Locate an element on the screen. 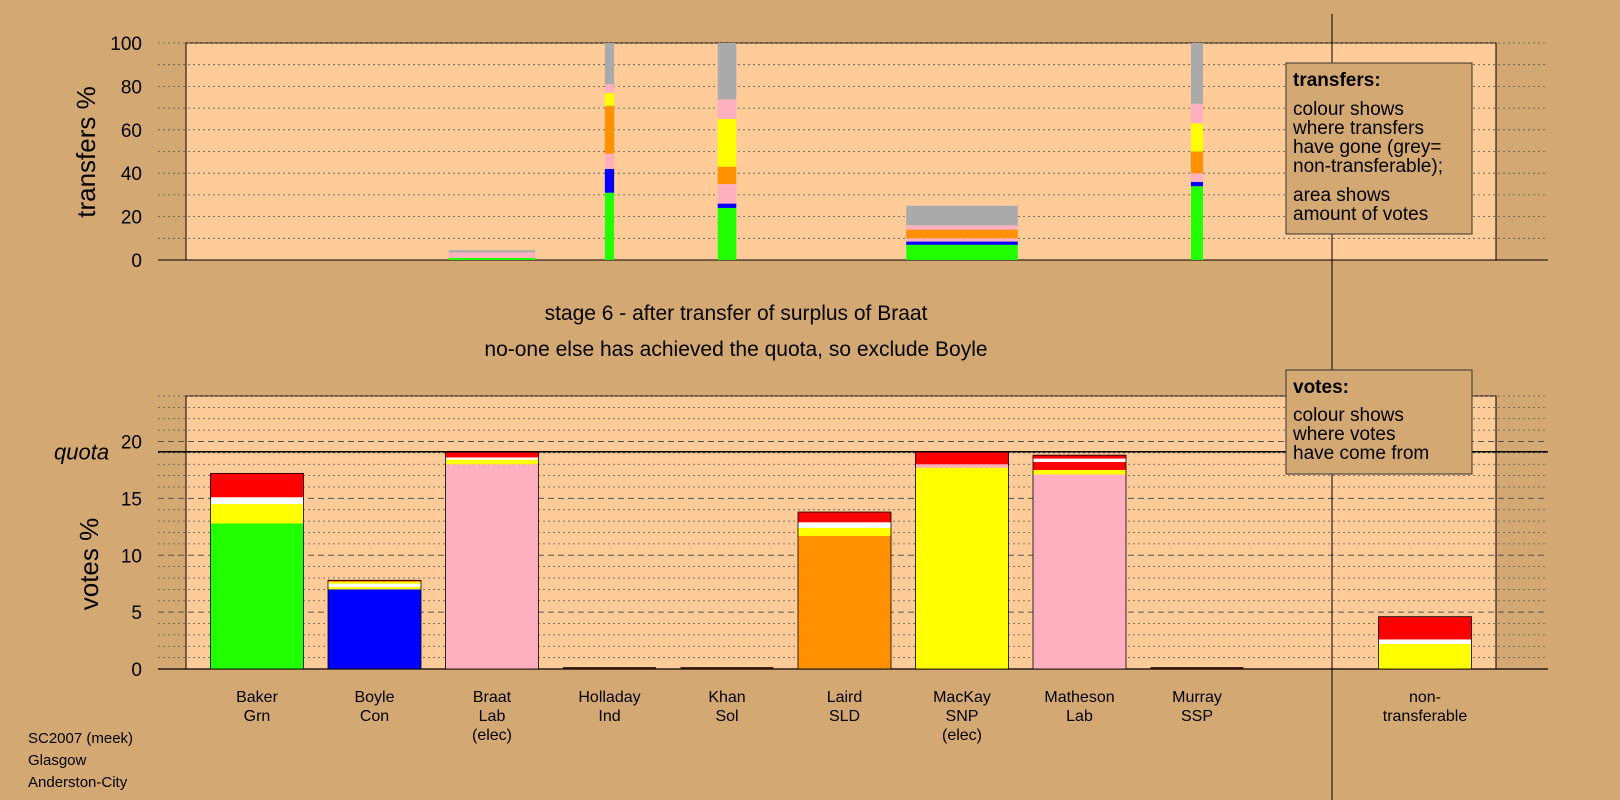 This screenshot has width=1620, height=800. transfers-legend-text: colour shows is located at coordinates (1348, 109).